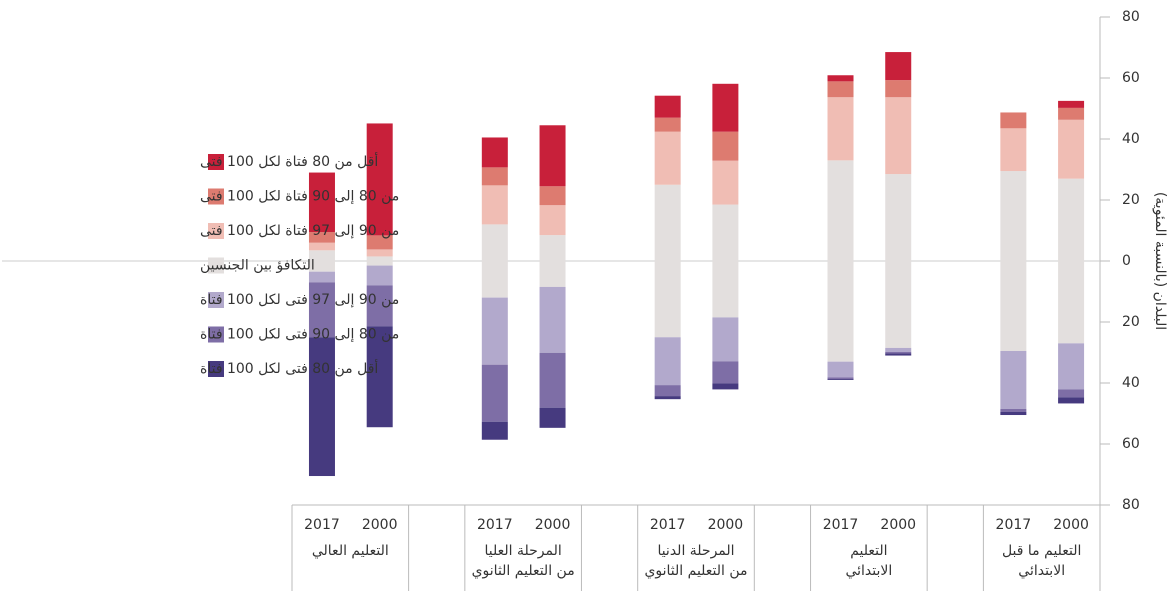 The width and height of the screenshot is (1172, 595). Describe the element at coordinates (695, 551) in the screenshot. I see `group-label: المرحلة الدنيا` at that location.